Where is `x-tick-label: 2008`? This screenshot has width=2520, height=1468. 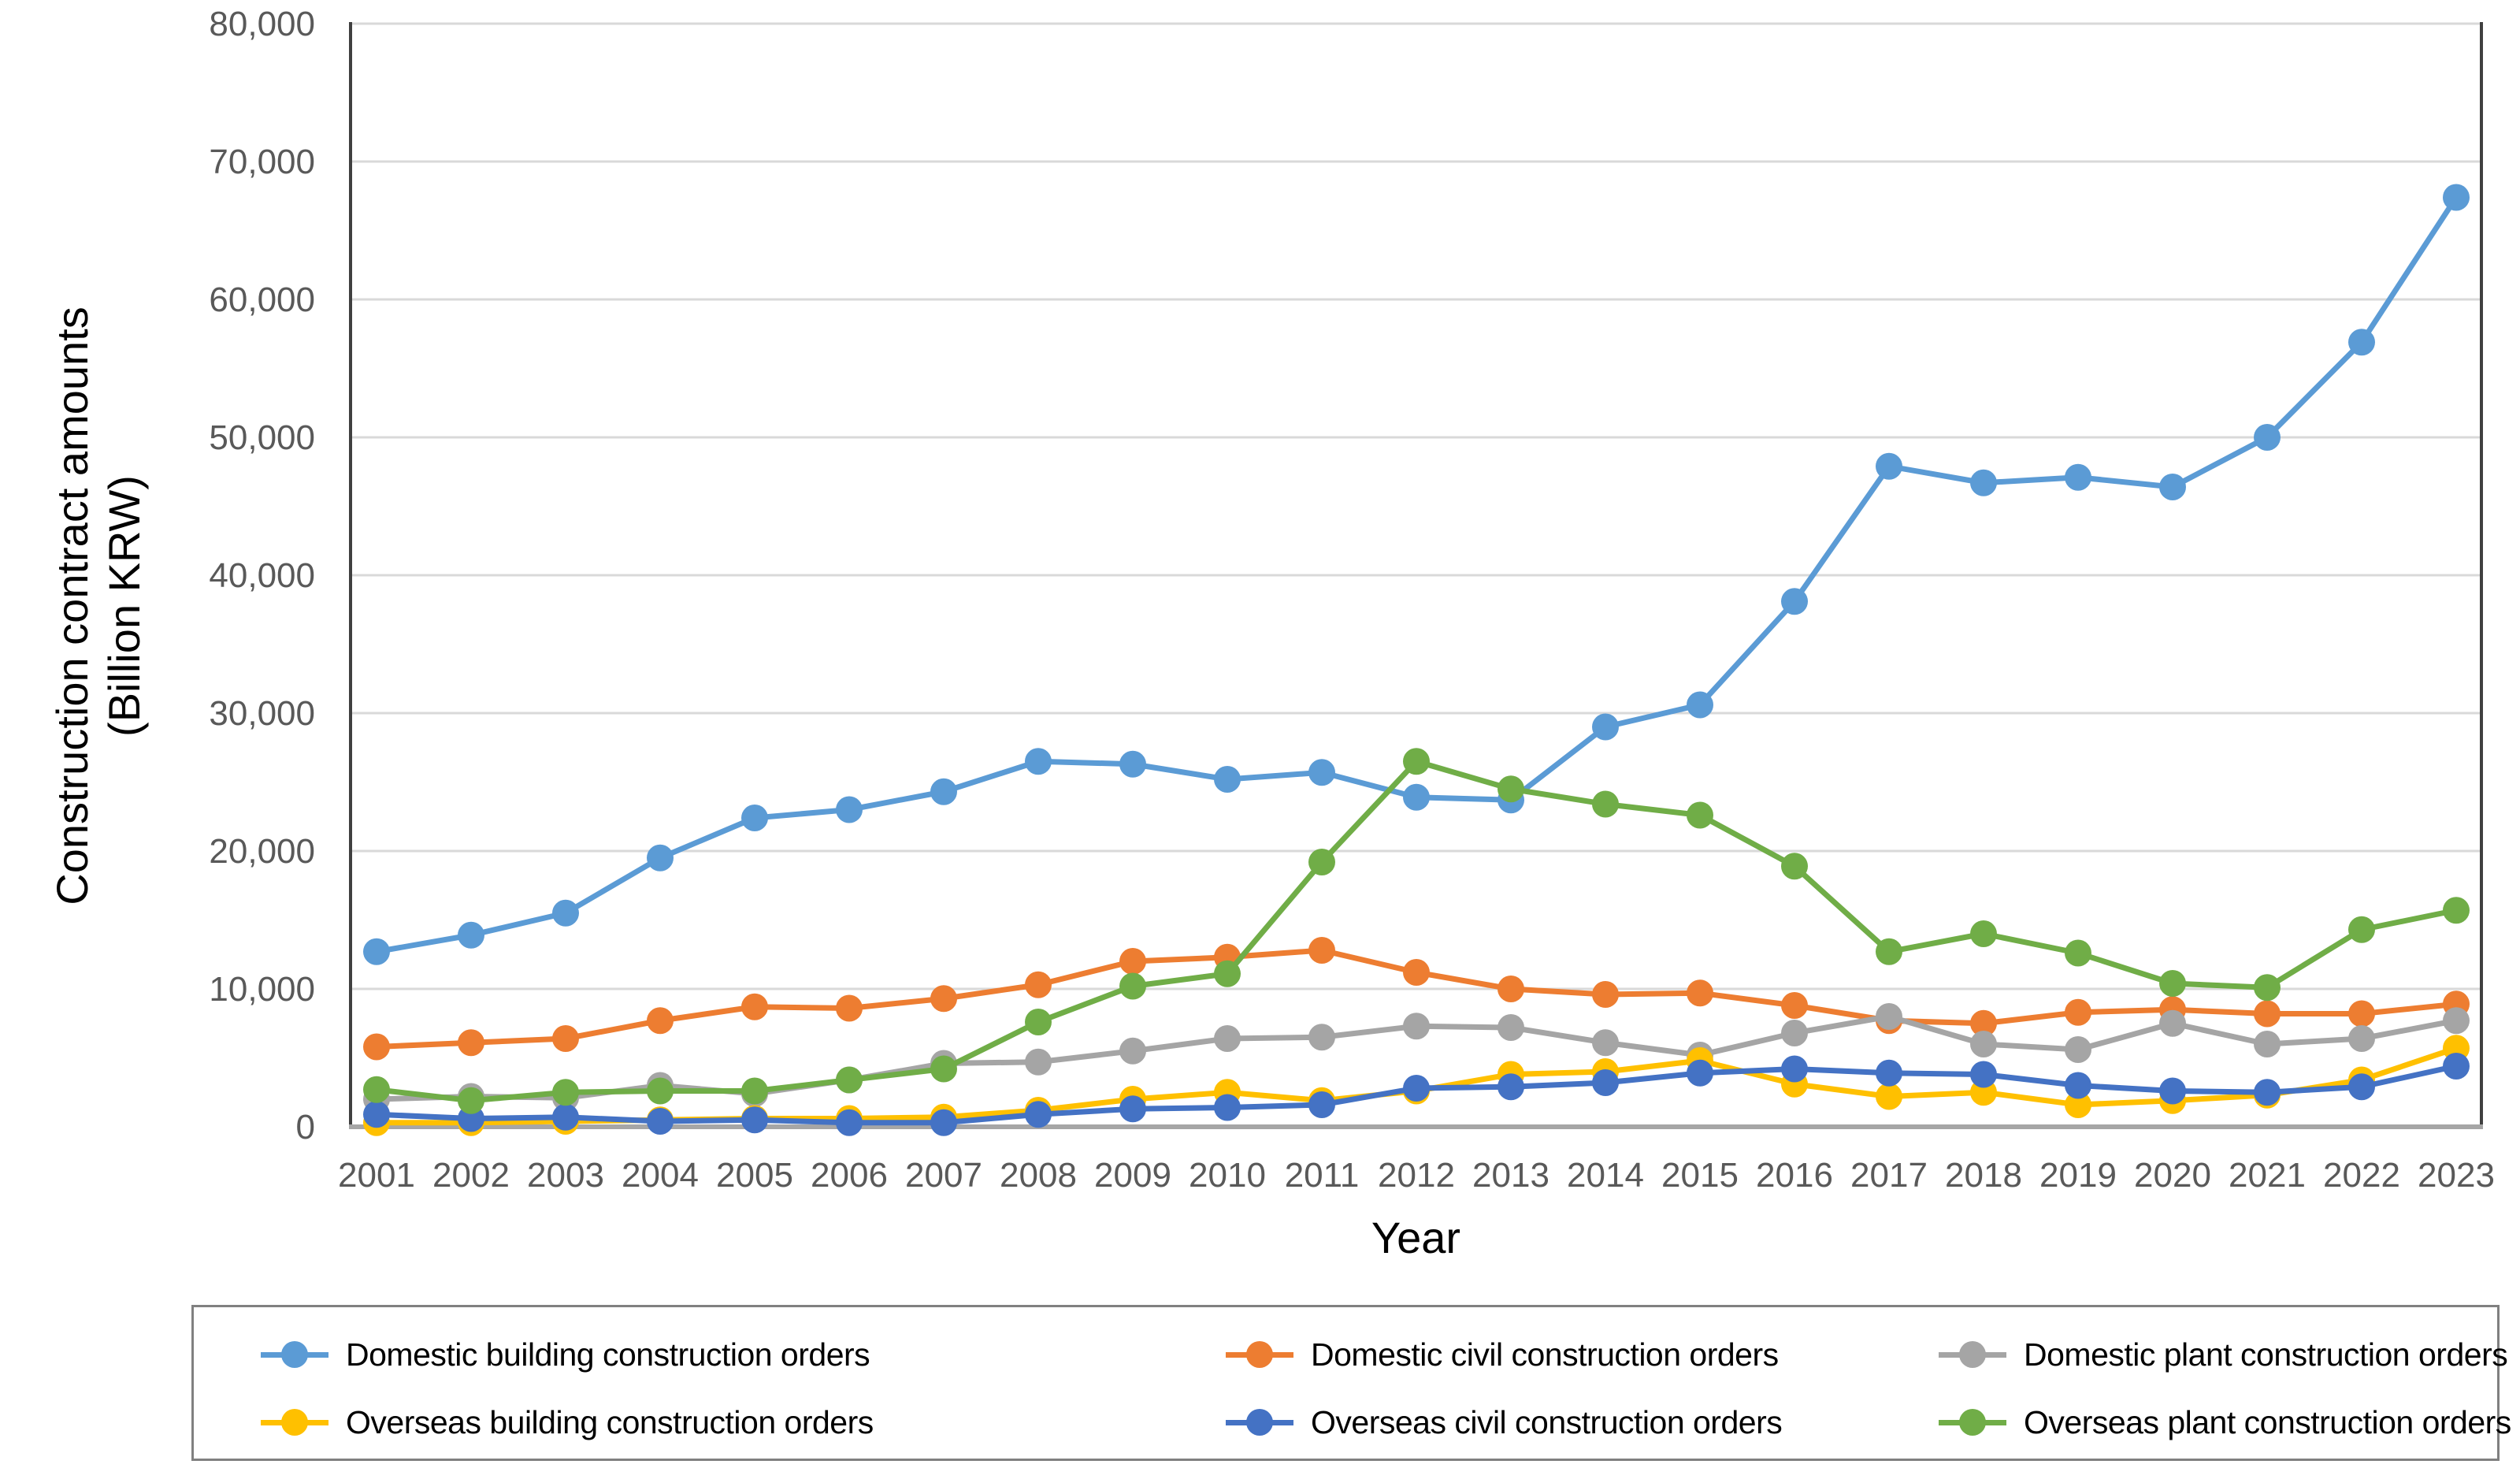
x-tick-label: 2008 is located at coordinates (1038, 1175).